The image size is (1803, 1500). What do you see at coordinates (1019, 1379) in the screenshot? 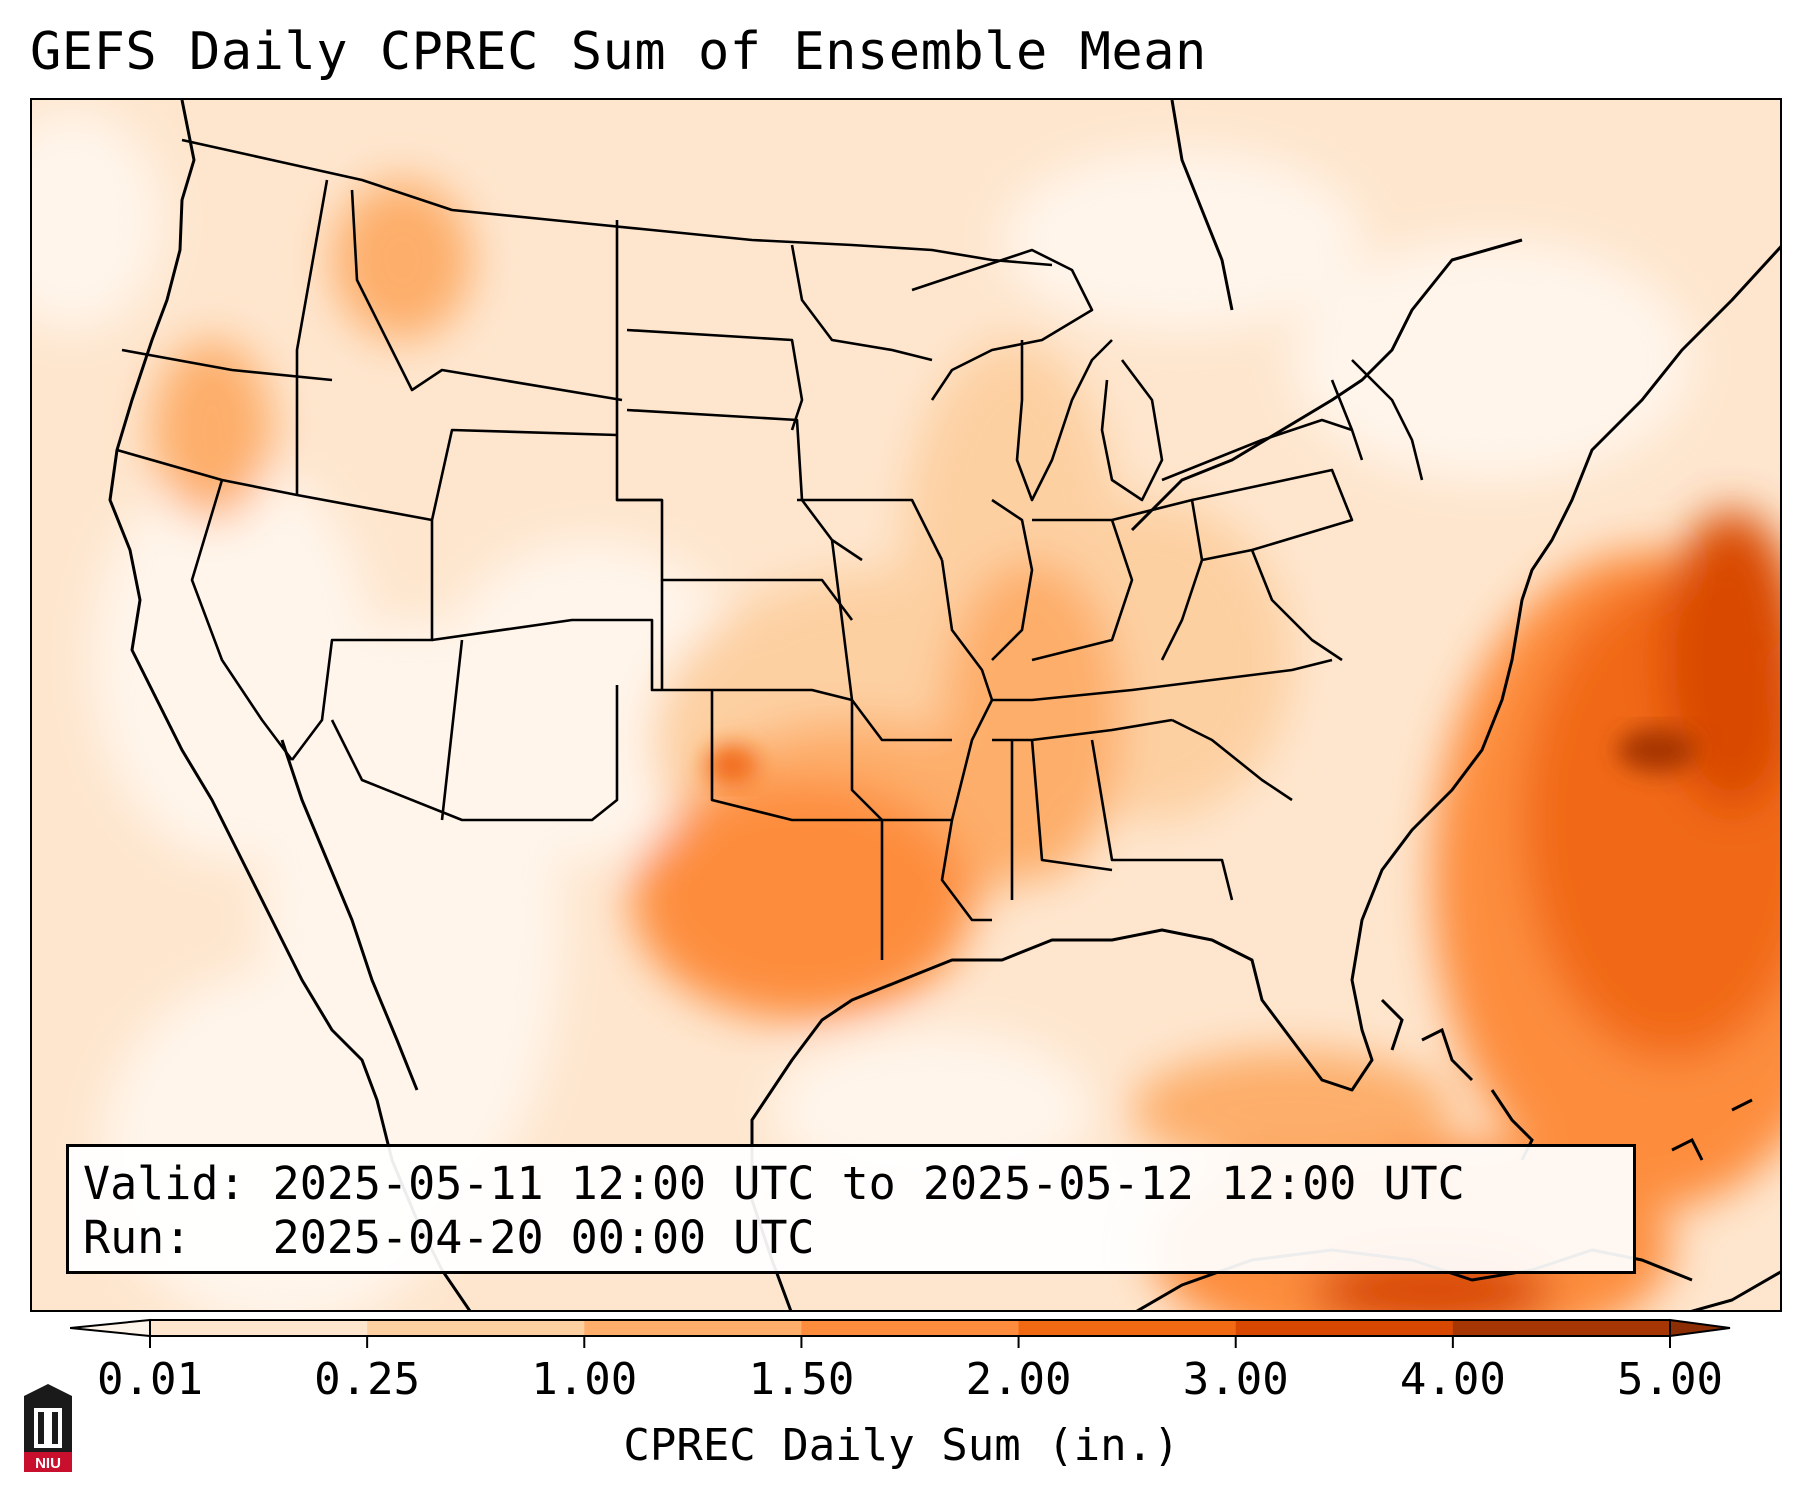
I see `colorbar-tick-label: 2.00` at bounding box center [1019, 1379].